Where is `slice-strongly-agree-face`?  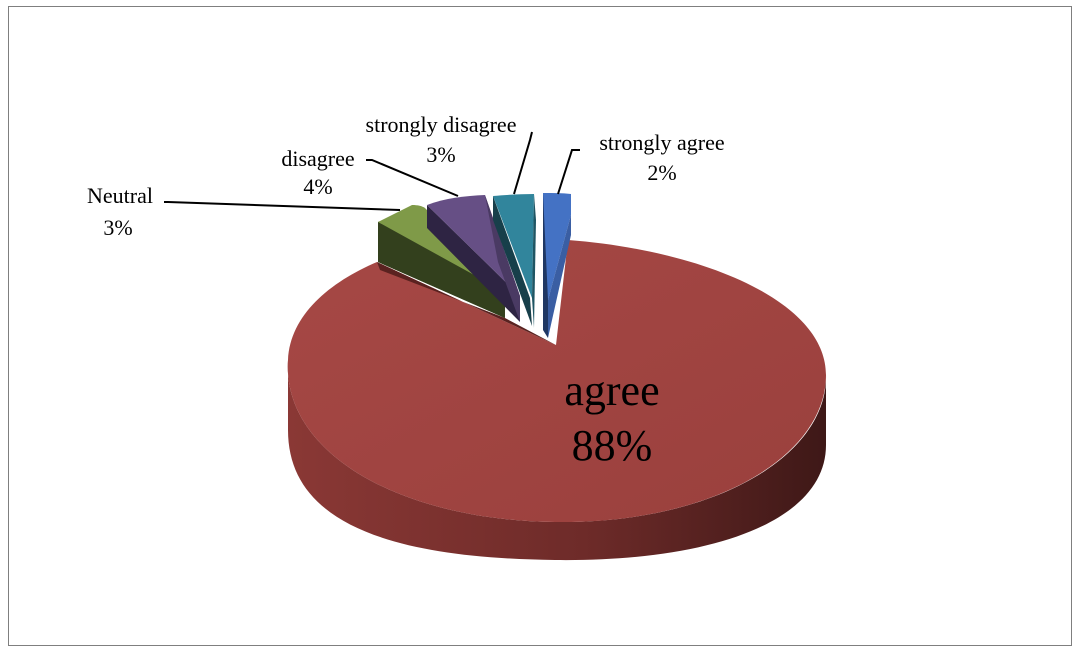
slice-strongly-agree-face is located at coordinates (559, 276).